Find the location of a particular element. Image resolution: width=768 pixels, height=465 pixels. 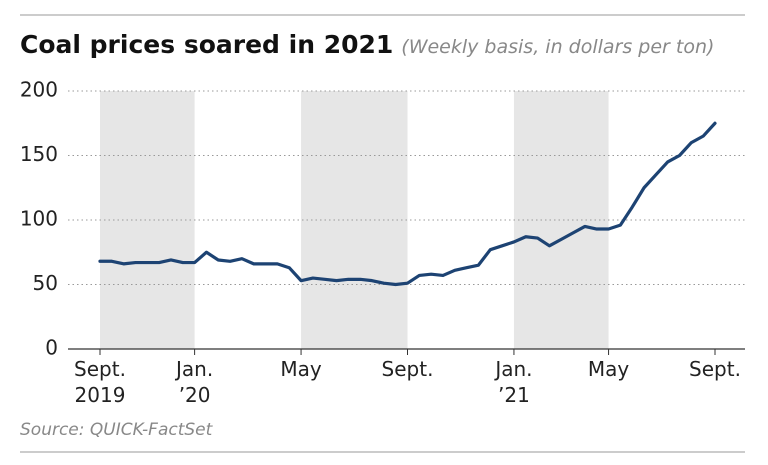

y-tick-label: 50 is located at coordinates (45, 283).